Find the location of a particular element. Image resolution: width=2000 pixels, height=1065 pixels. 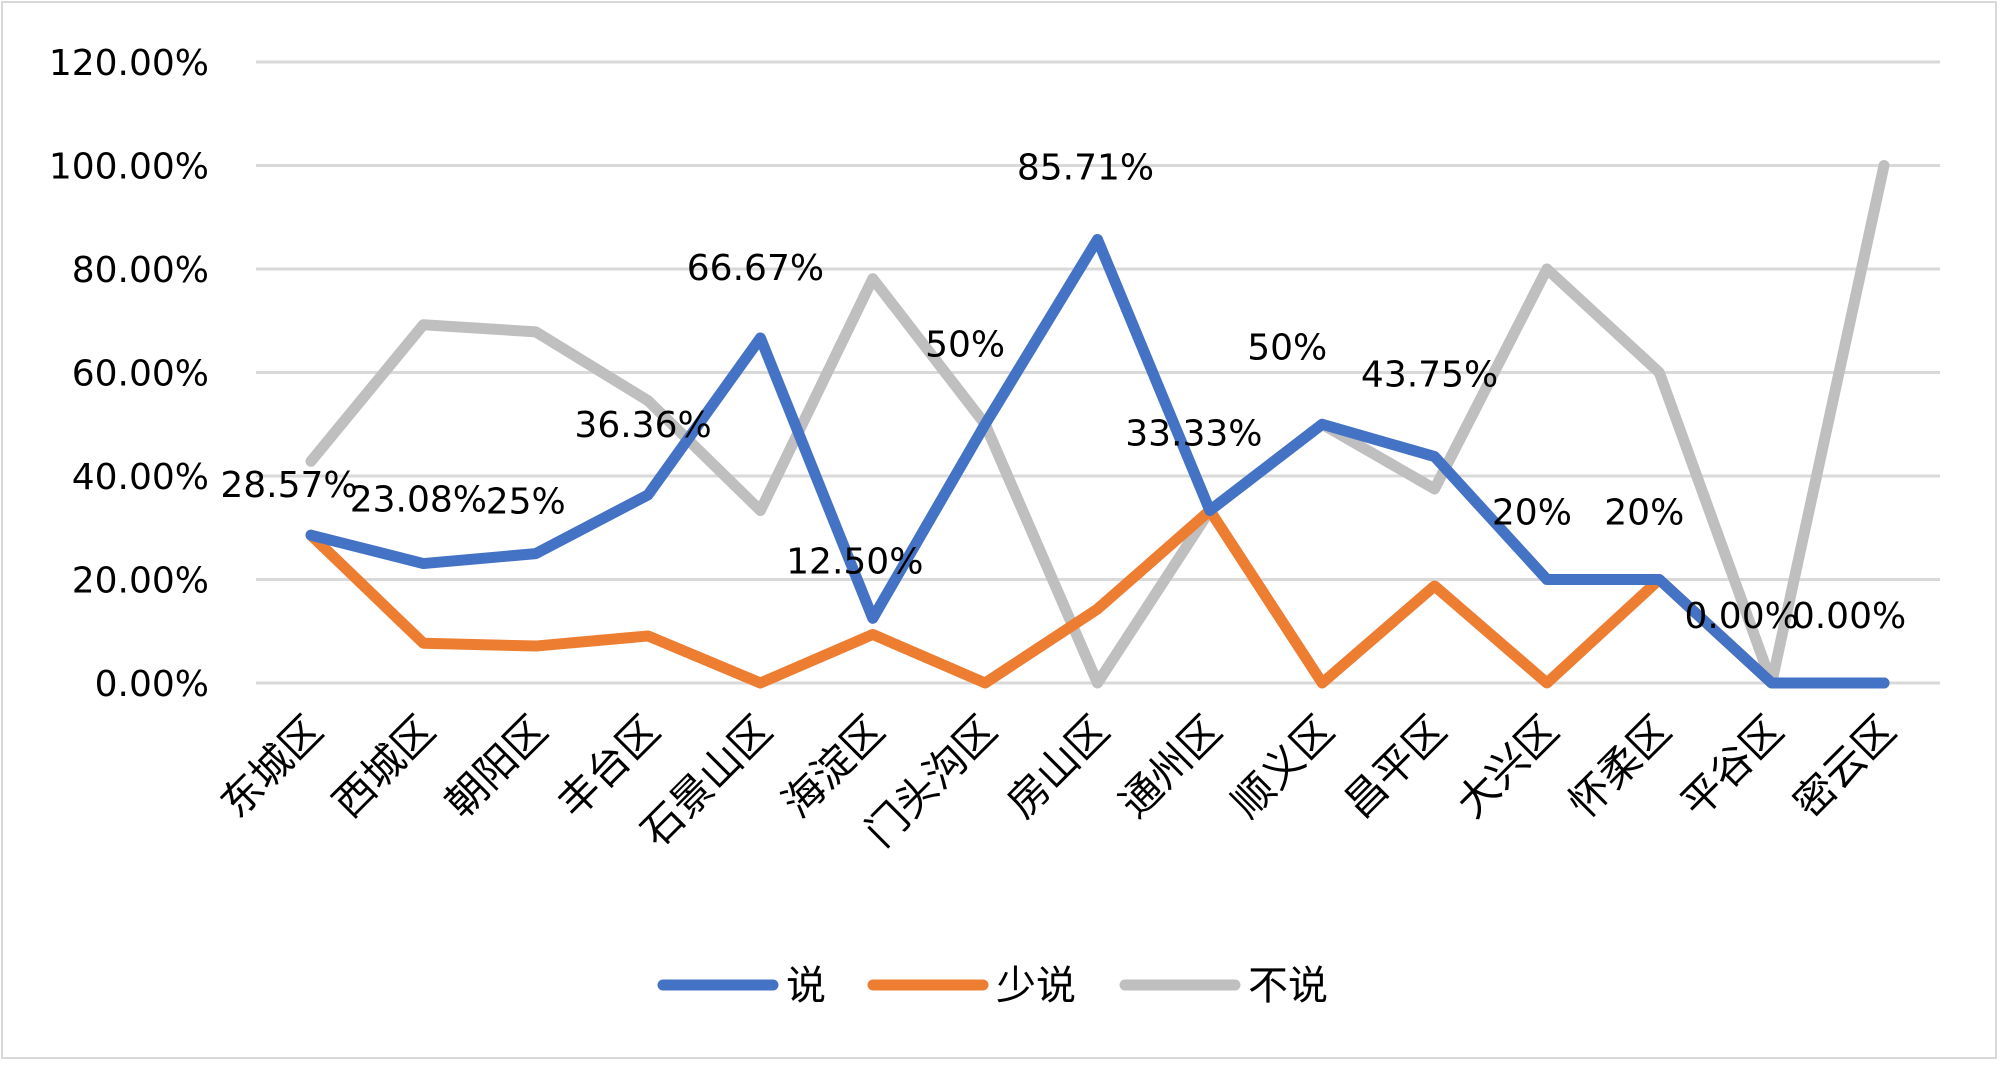

x-tick-label: 西城区 is located at coordinates (384, 766).